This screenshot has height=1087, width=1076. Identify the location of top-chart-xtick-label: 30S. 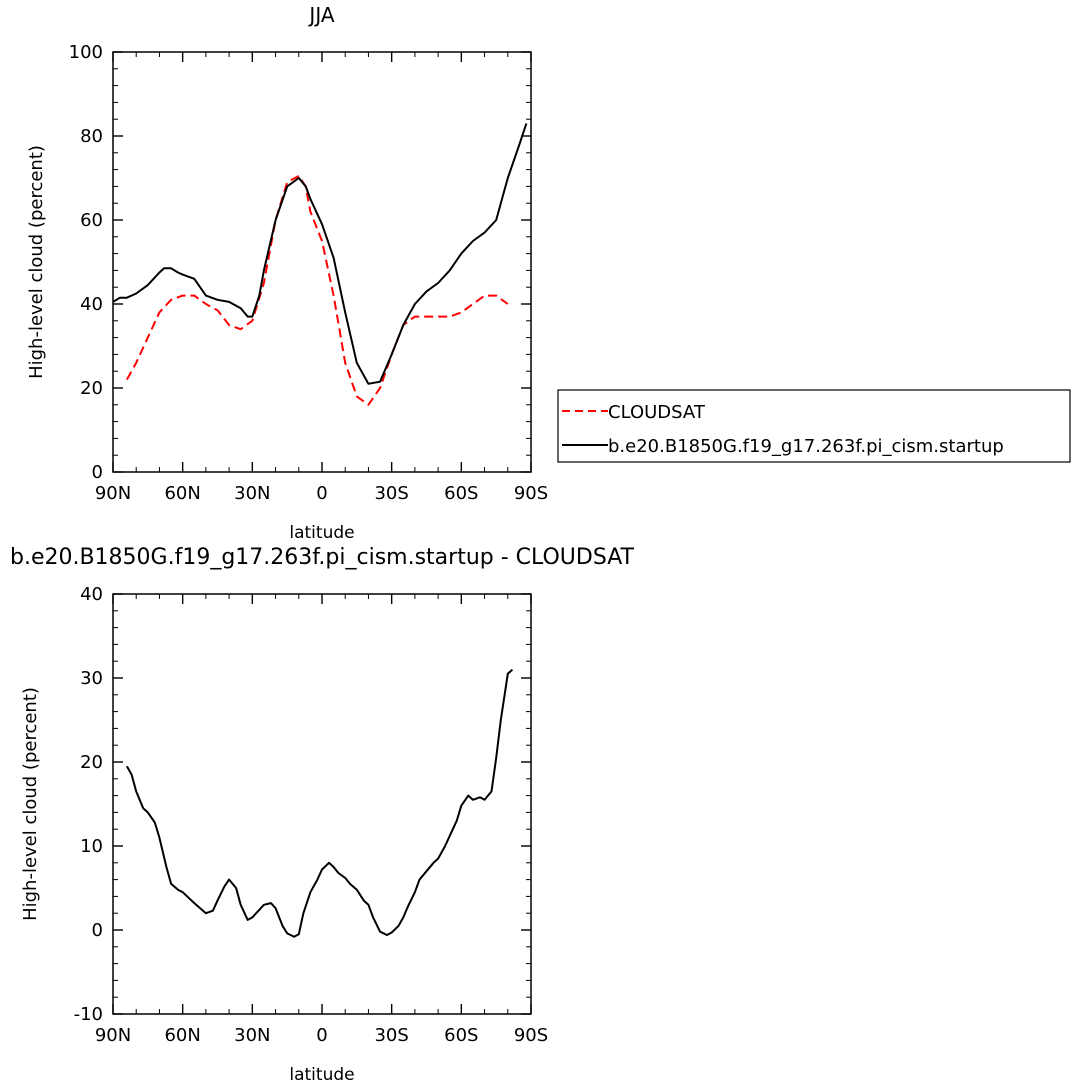
(391, 493).